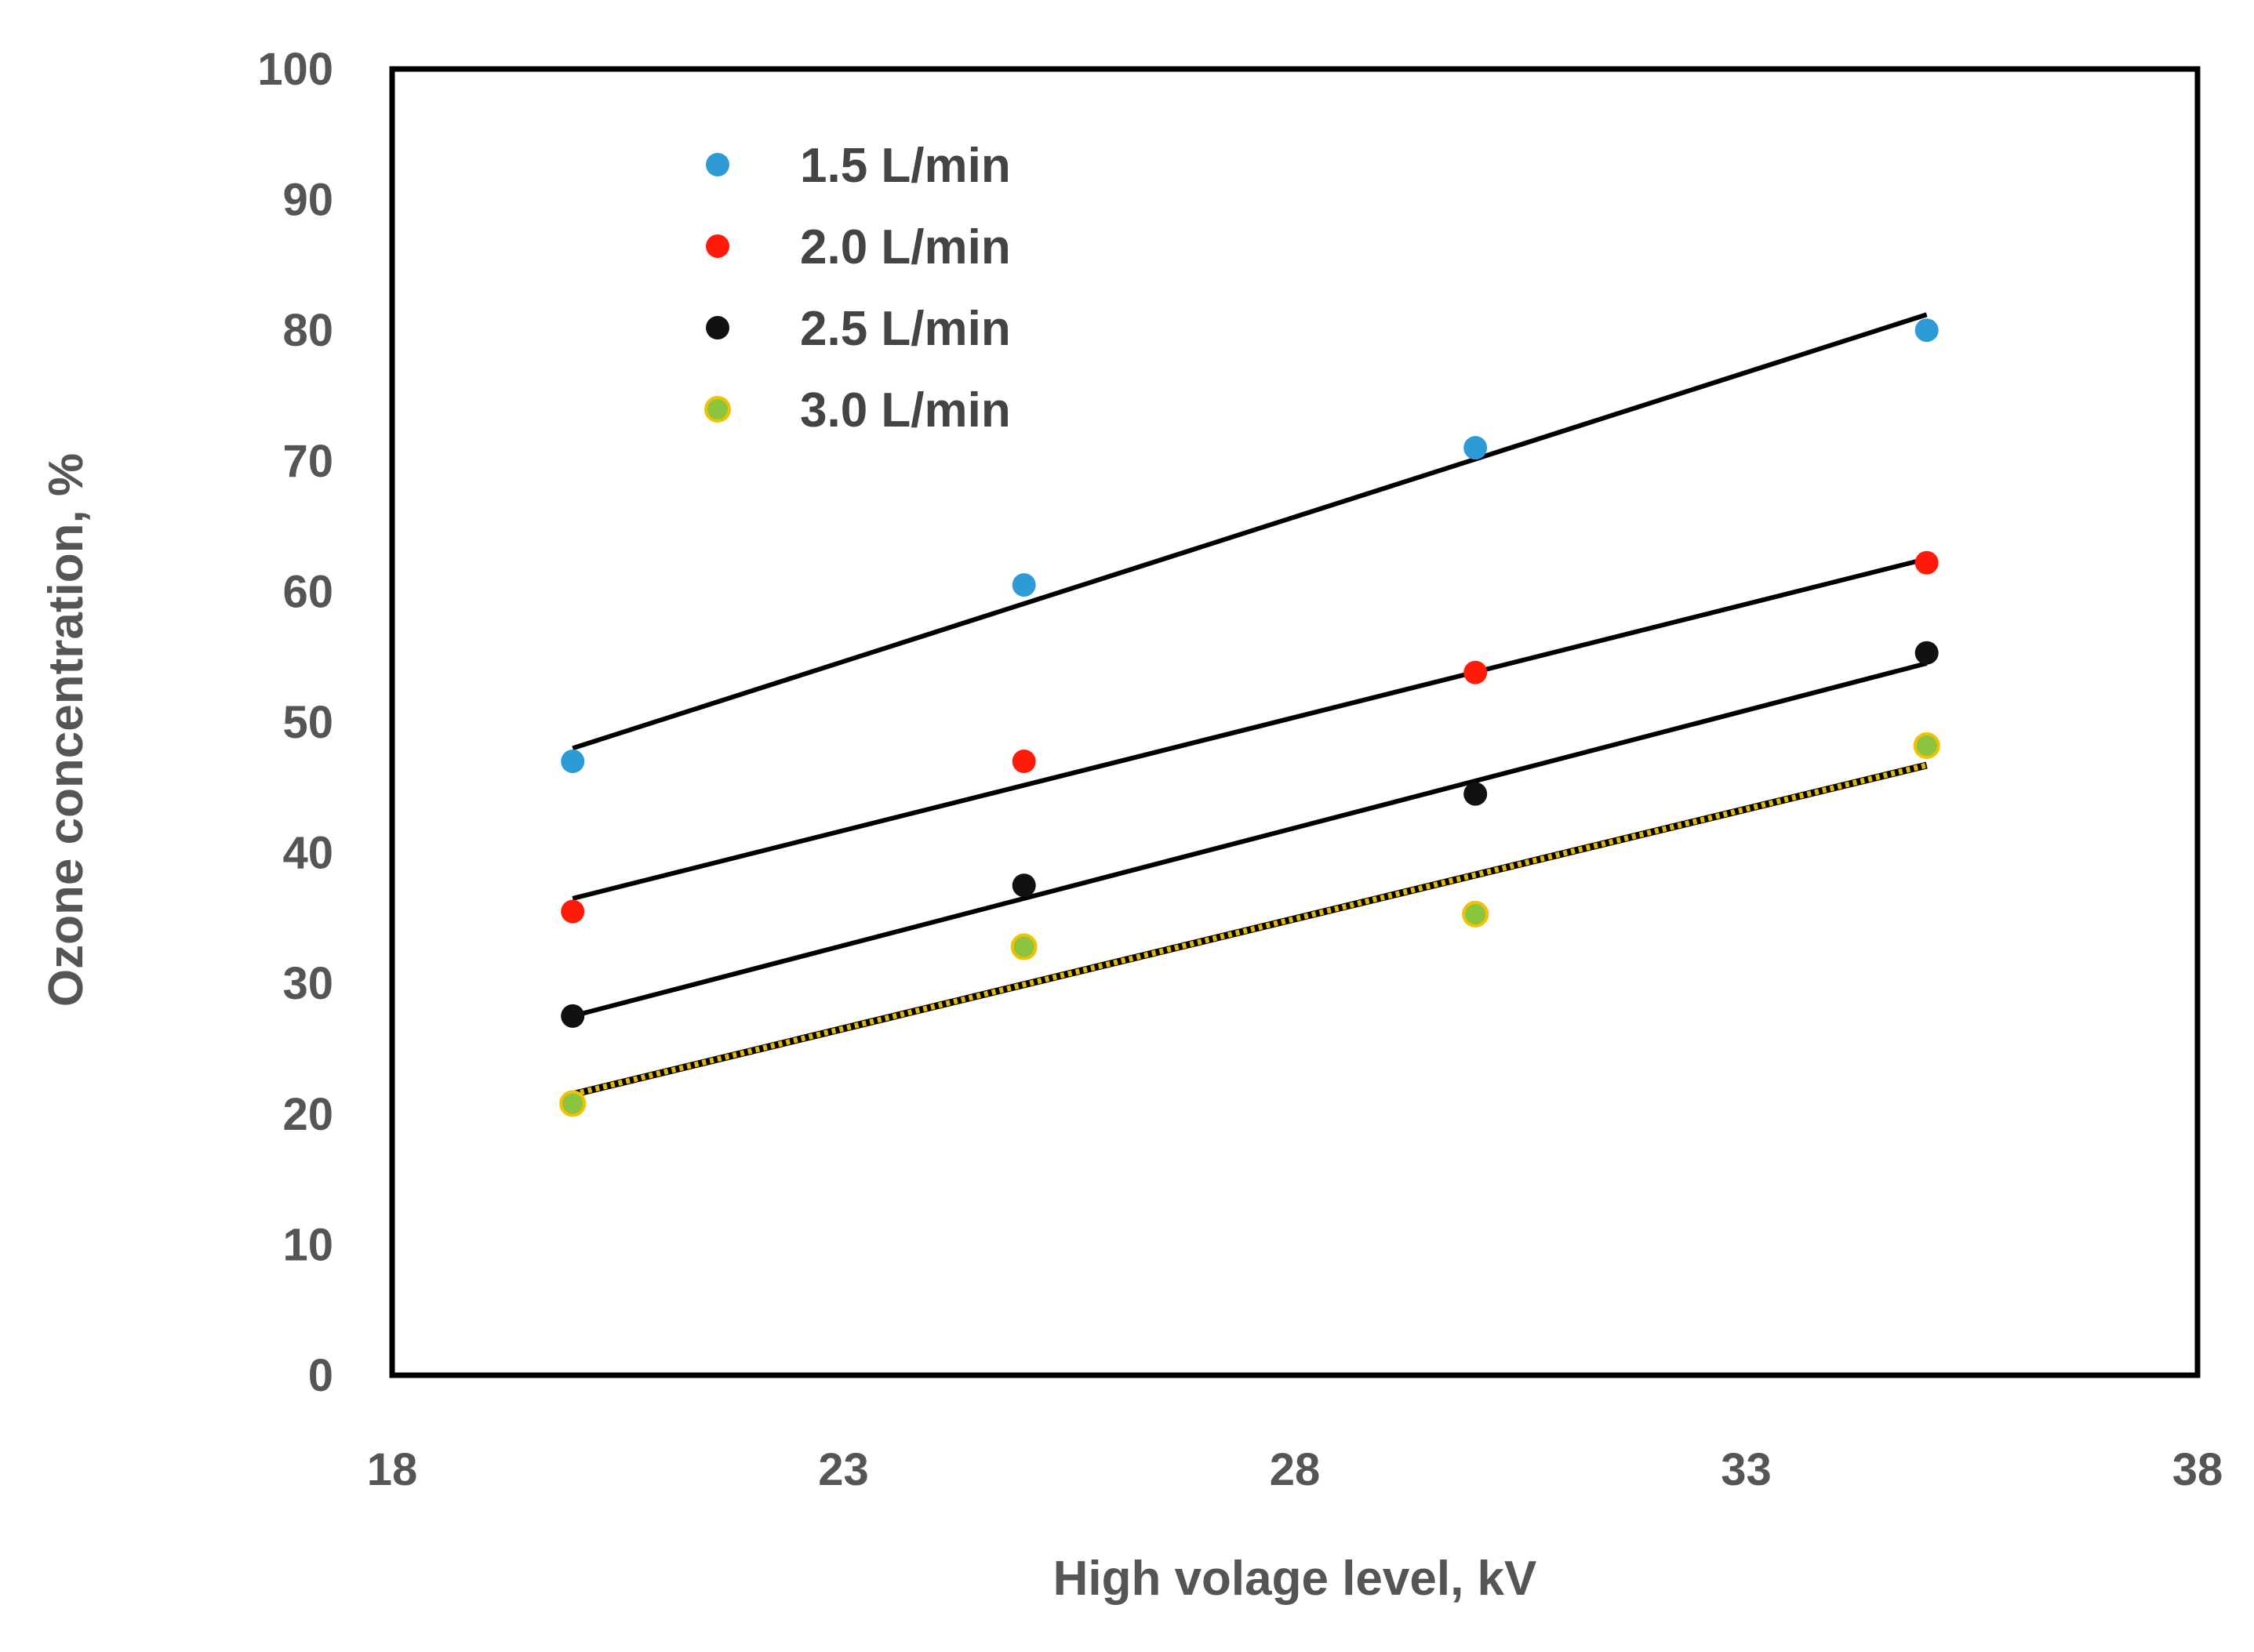  Describe the element at coordinates (307, 853) in the screenshot. I see `y-tick-label: 40` at that location.